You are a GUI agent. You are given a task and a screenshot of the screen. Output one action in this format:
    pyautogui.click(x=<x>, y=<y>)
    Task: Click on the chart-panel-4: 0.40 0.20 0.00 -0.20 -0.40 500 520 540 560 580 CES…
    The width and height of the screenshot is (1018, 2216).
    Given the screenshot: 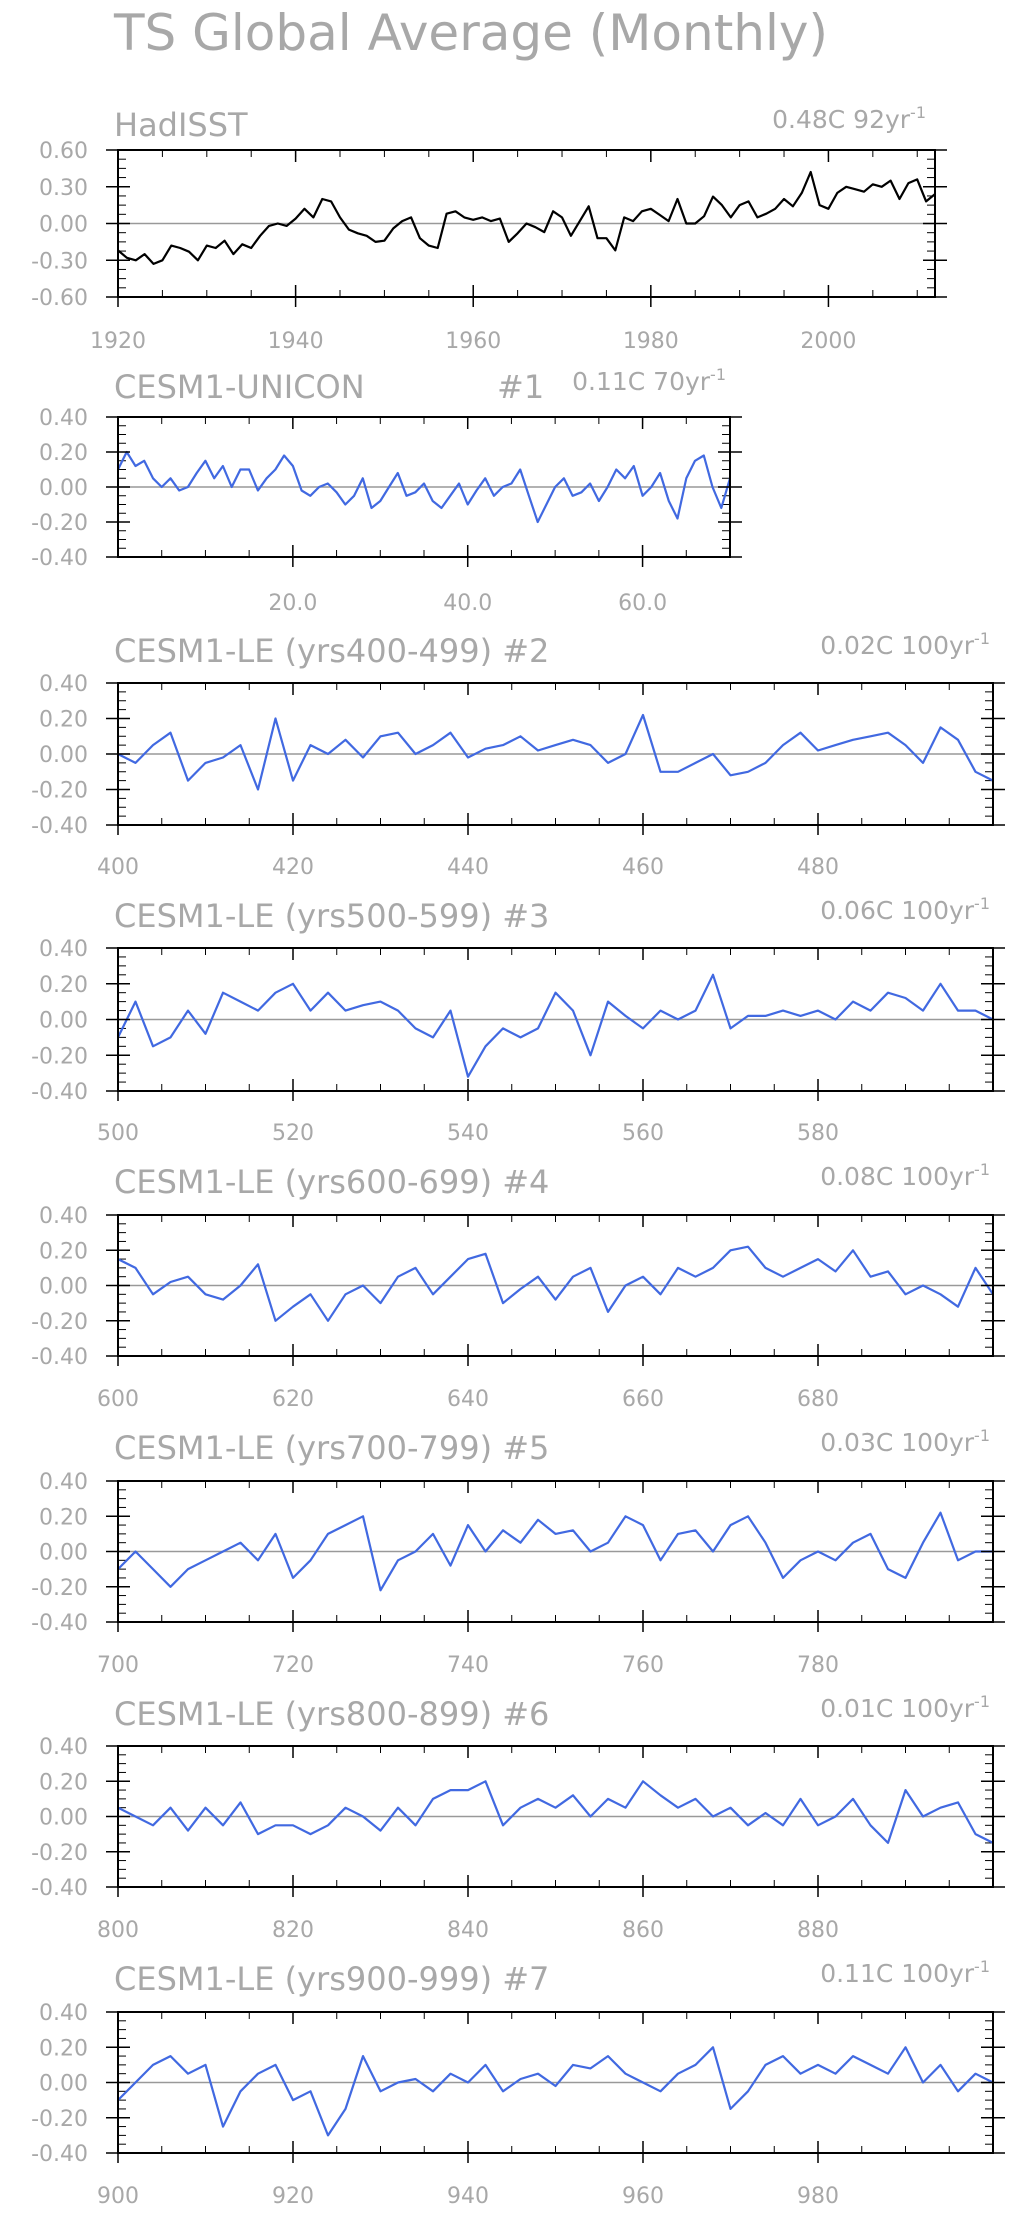 What is the action you would take?
    pyautogui.click(x=518, y=1020)
    